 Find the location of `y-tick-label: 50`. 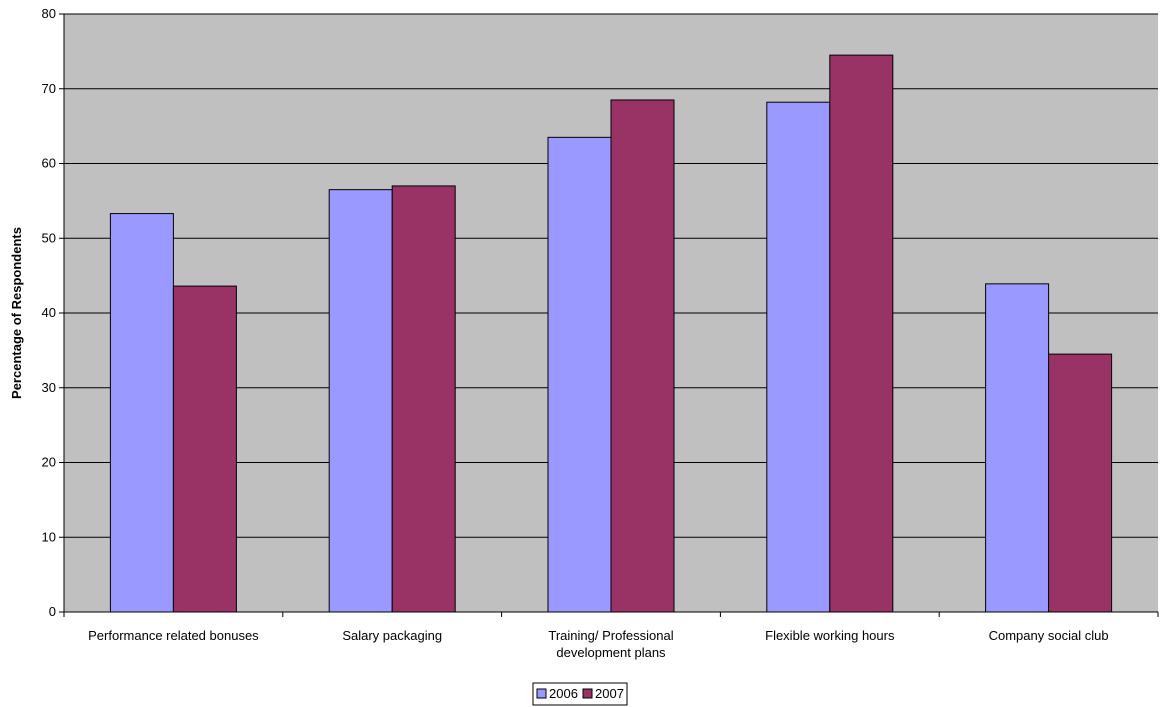

y-tick-label: 50 is located at coordinates (49, 237).